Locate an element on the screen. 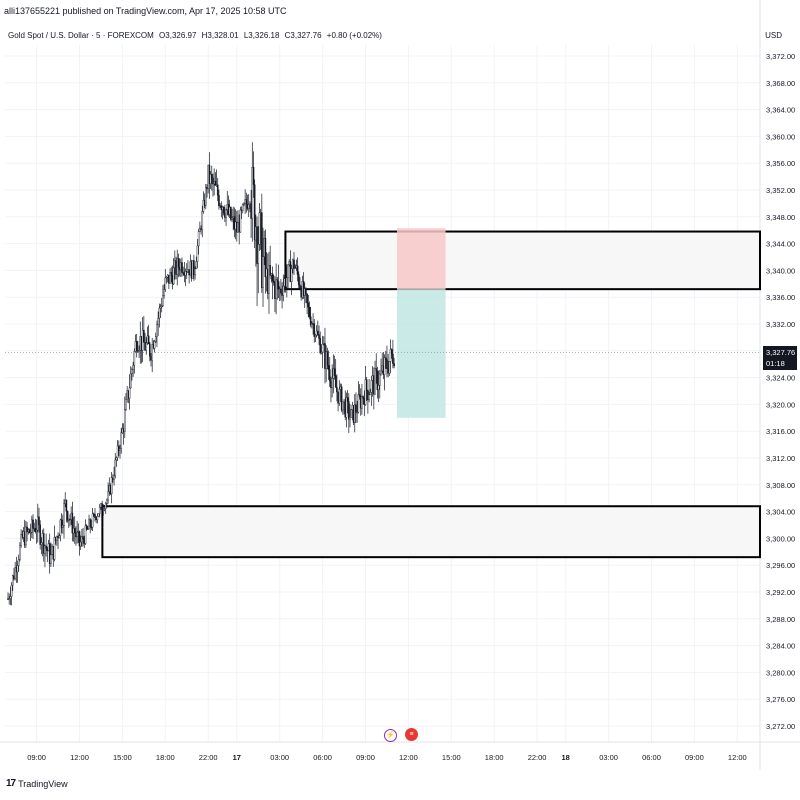  footer-brand: 17 TradingView is located at coordinates (37, 783).